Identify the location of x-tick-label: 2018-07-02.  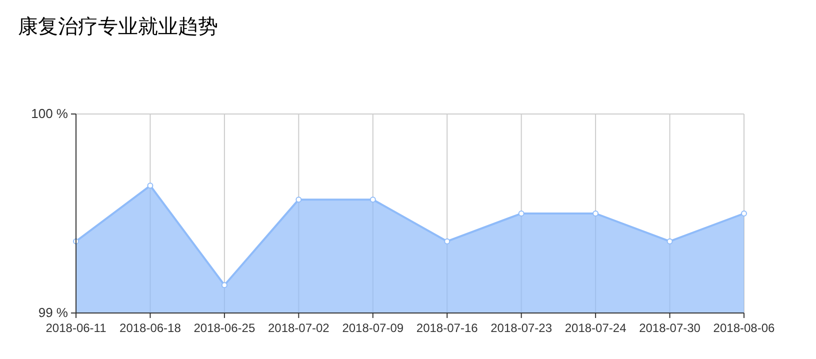
(299, 328).